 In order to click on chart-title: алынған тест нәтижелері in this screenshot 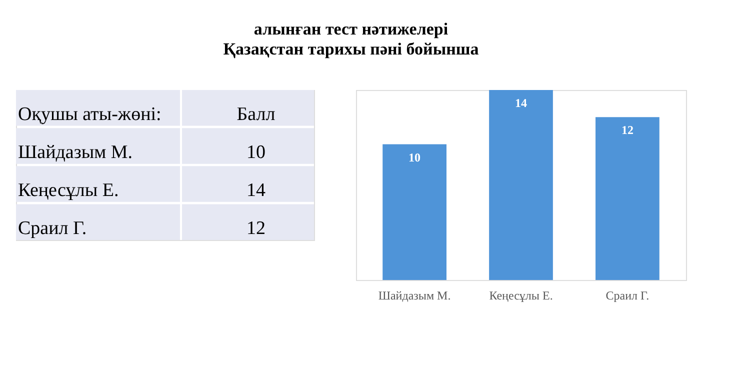, I will do `click(351, 29)`.